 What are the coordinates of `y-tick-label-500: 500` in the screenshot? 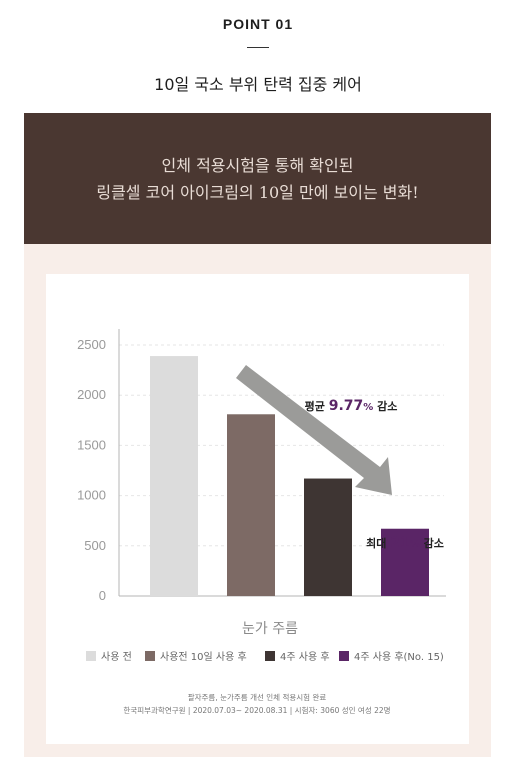 It's located at (95, 545).